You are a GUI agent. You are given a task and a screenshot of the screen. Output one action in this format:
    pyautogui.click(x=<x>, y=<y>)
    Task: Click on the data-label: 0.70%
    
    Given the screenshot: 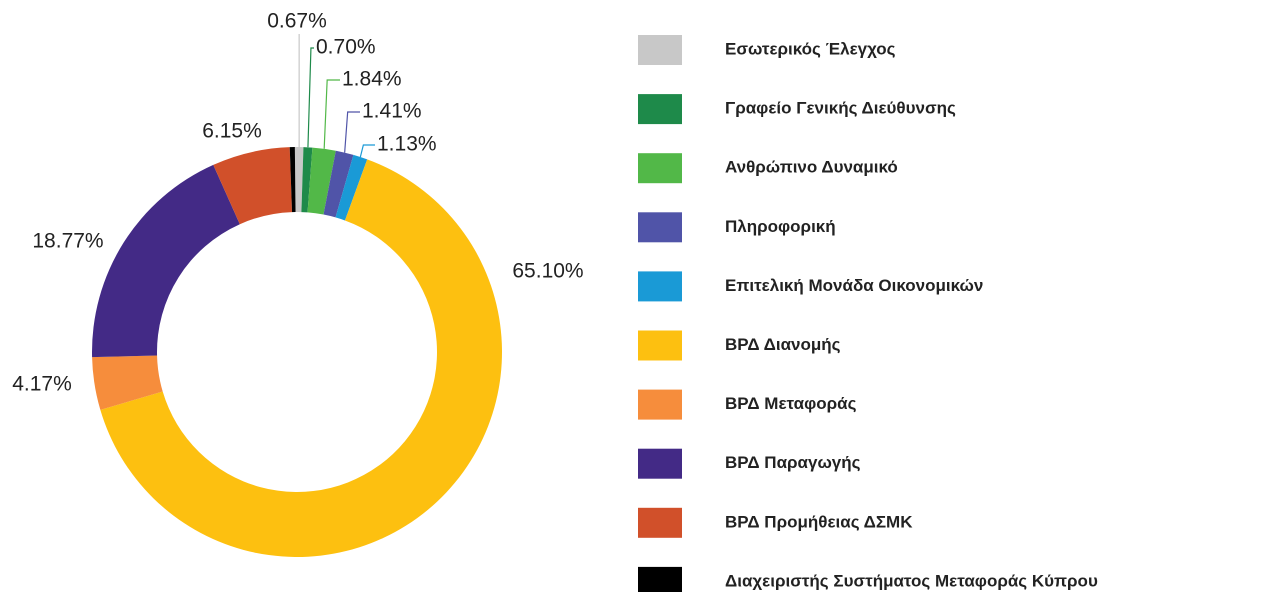 What is the action you would take?
    pyautogui.click(x=346, y=47)
    